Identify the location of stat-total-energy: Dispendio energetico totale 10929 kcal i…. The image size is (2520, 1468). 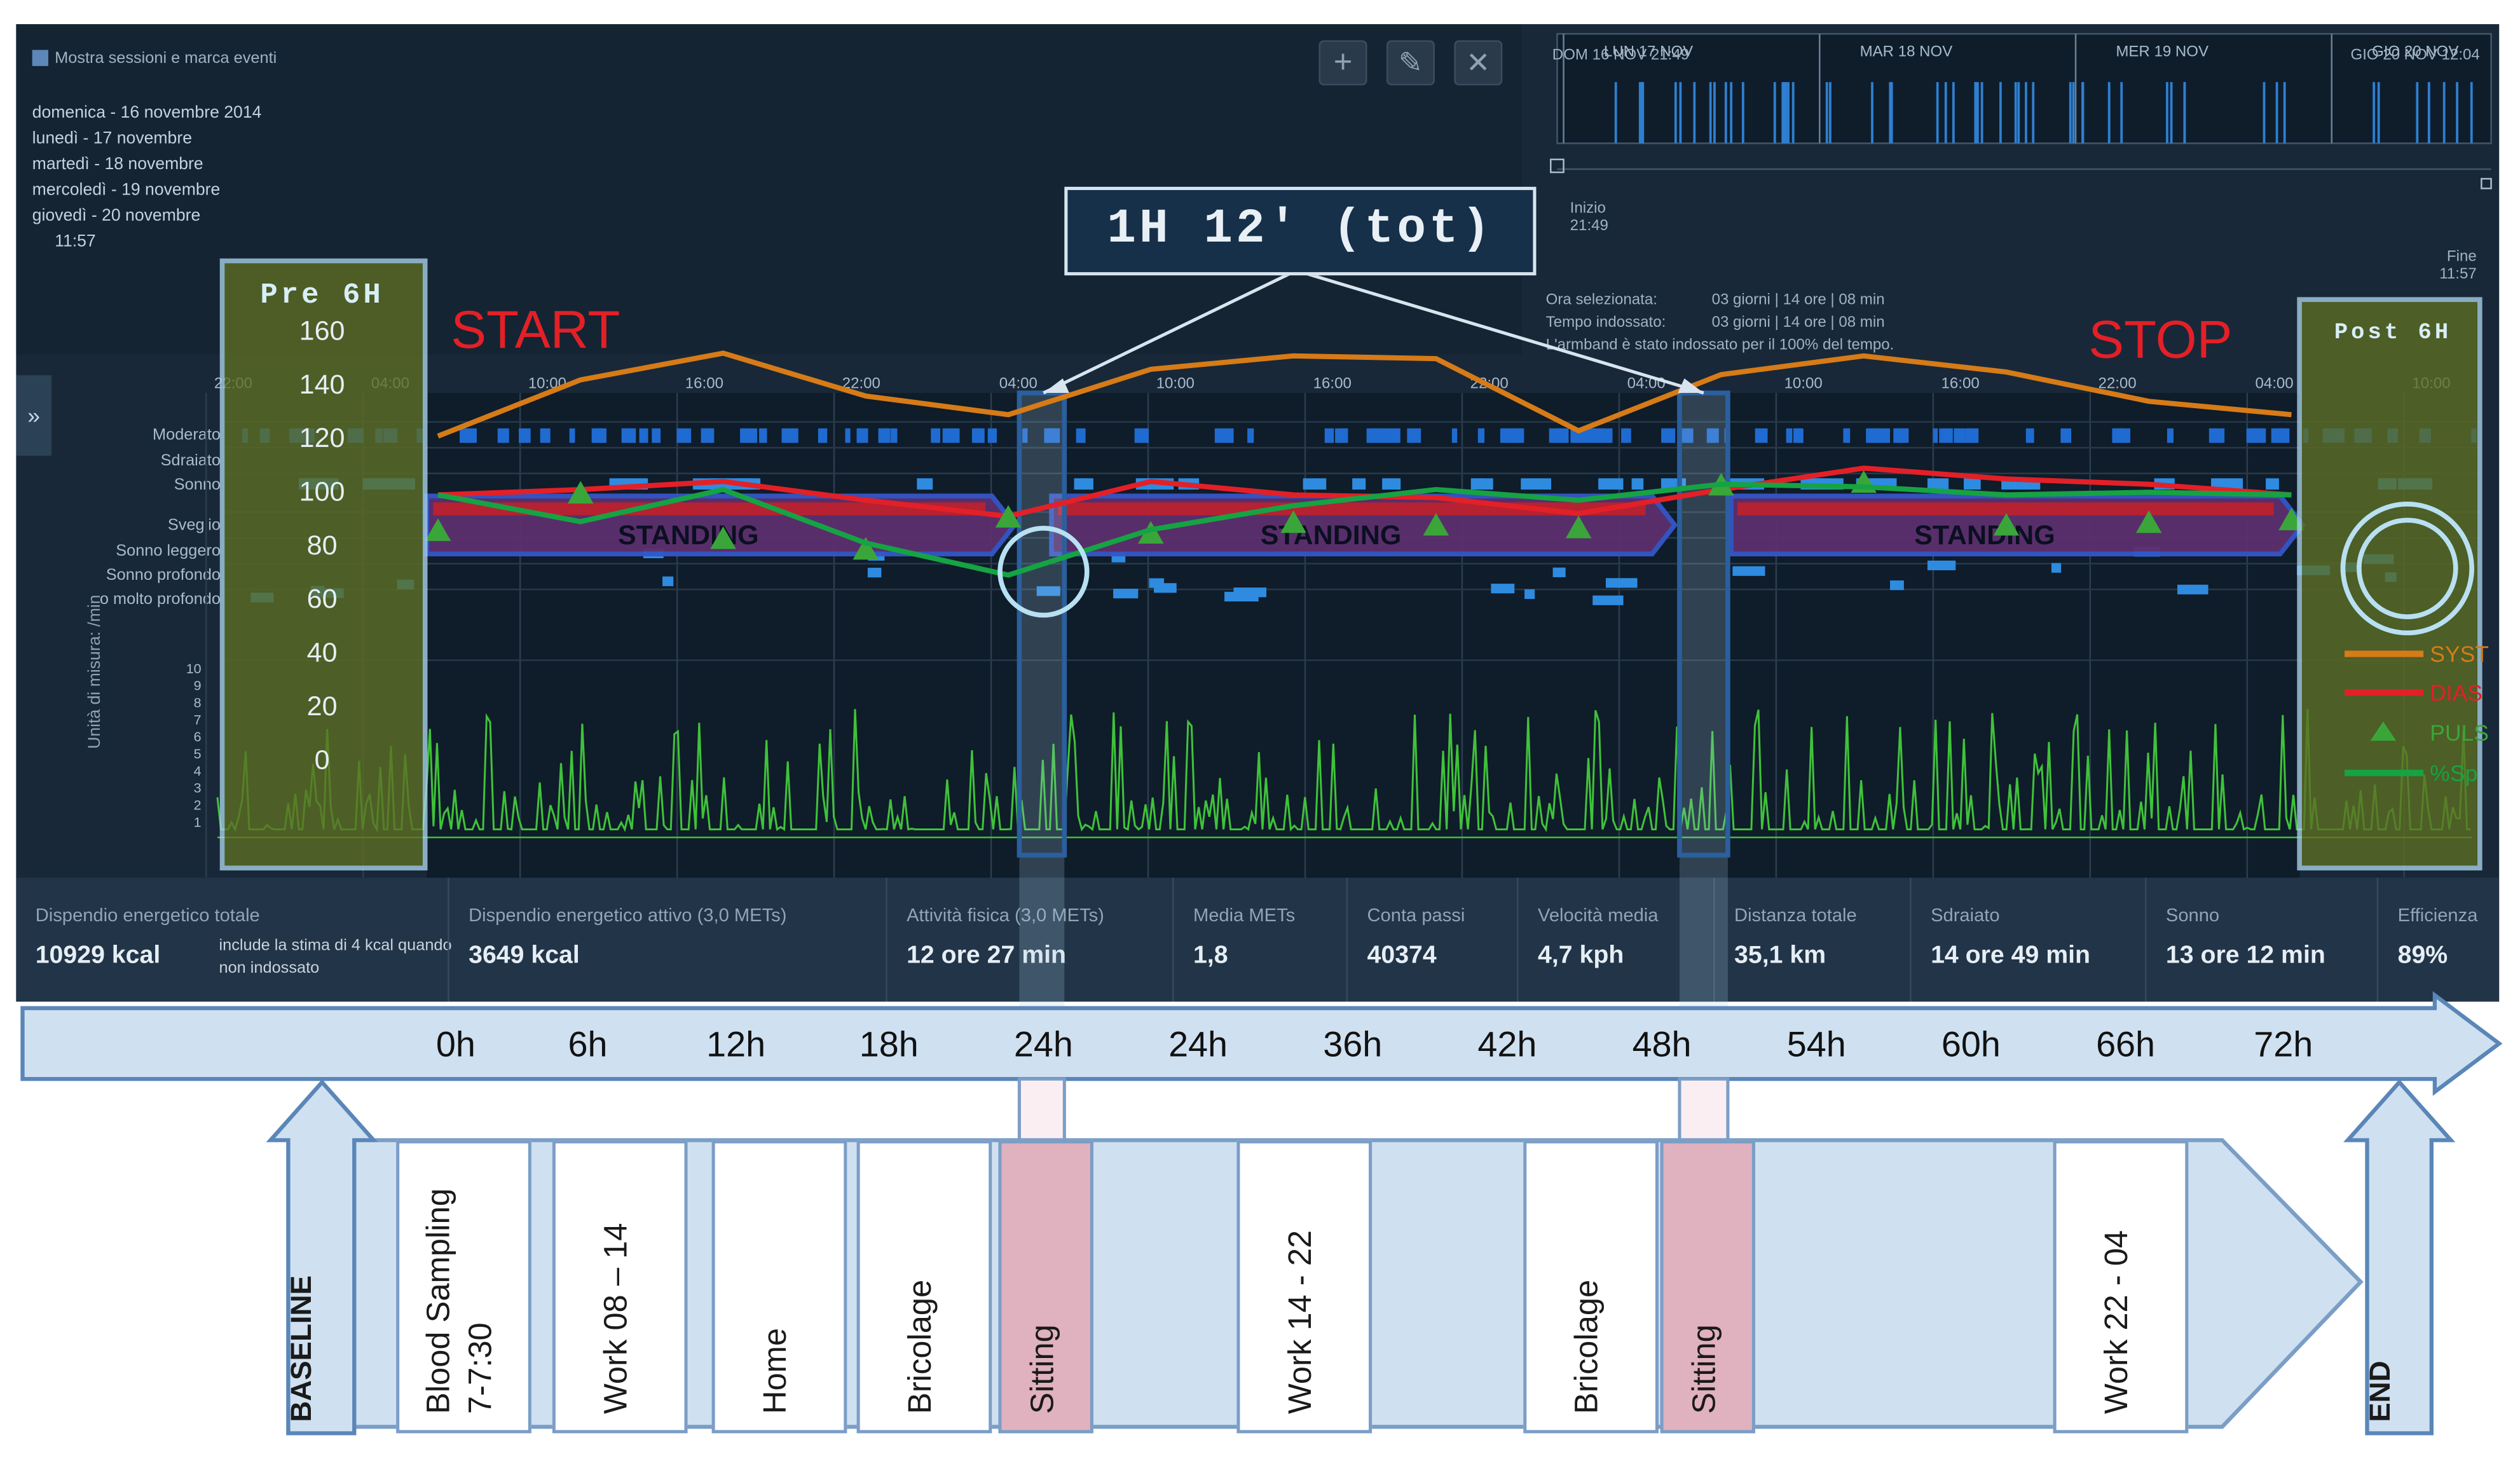
(234, 939).